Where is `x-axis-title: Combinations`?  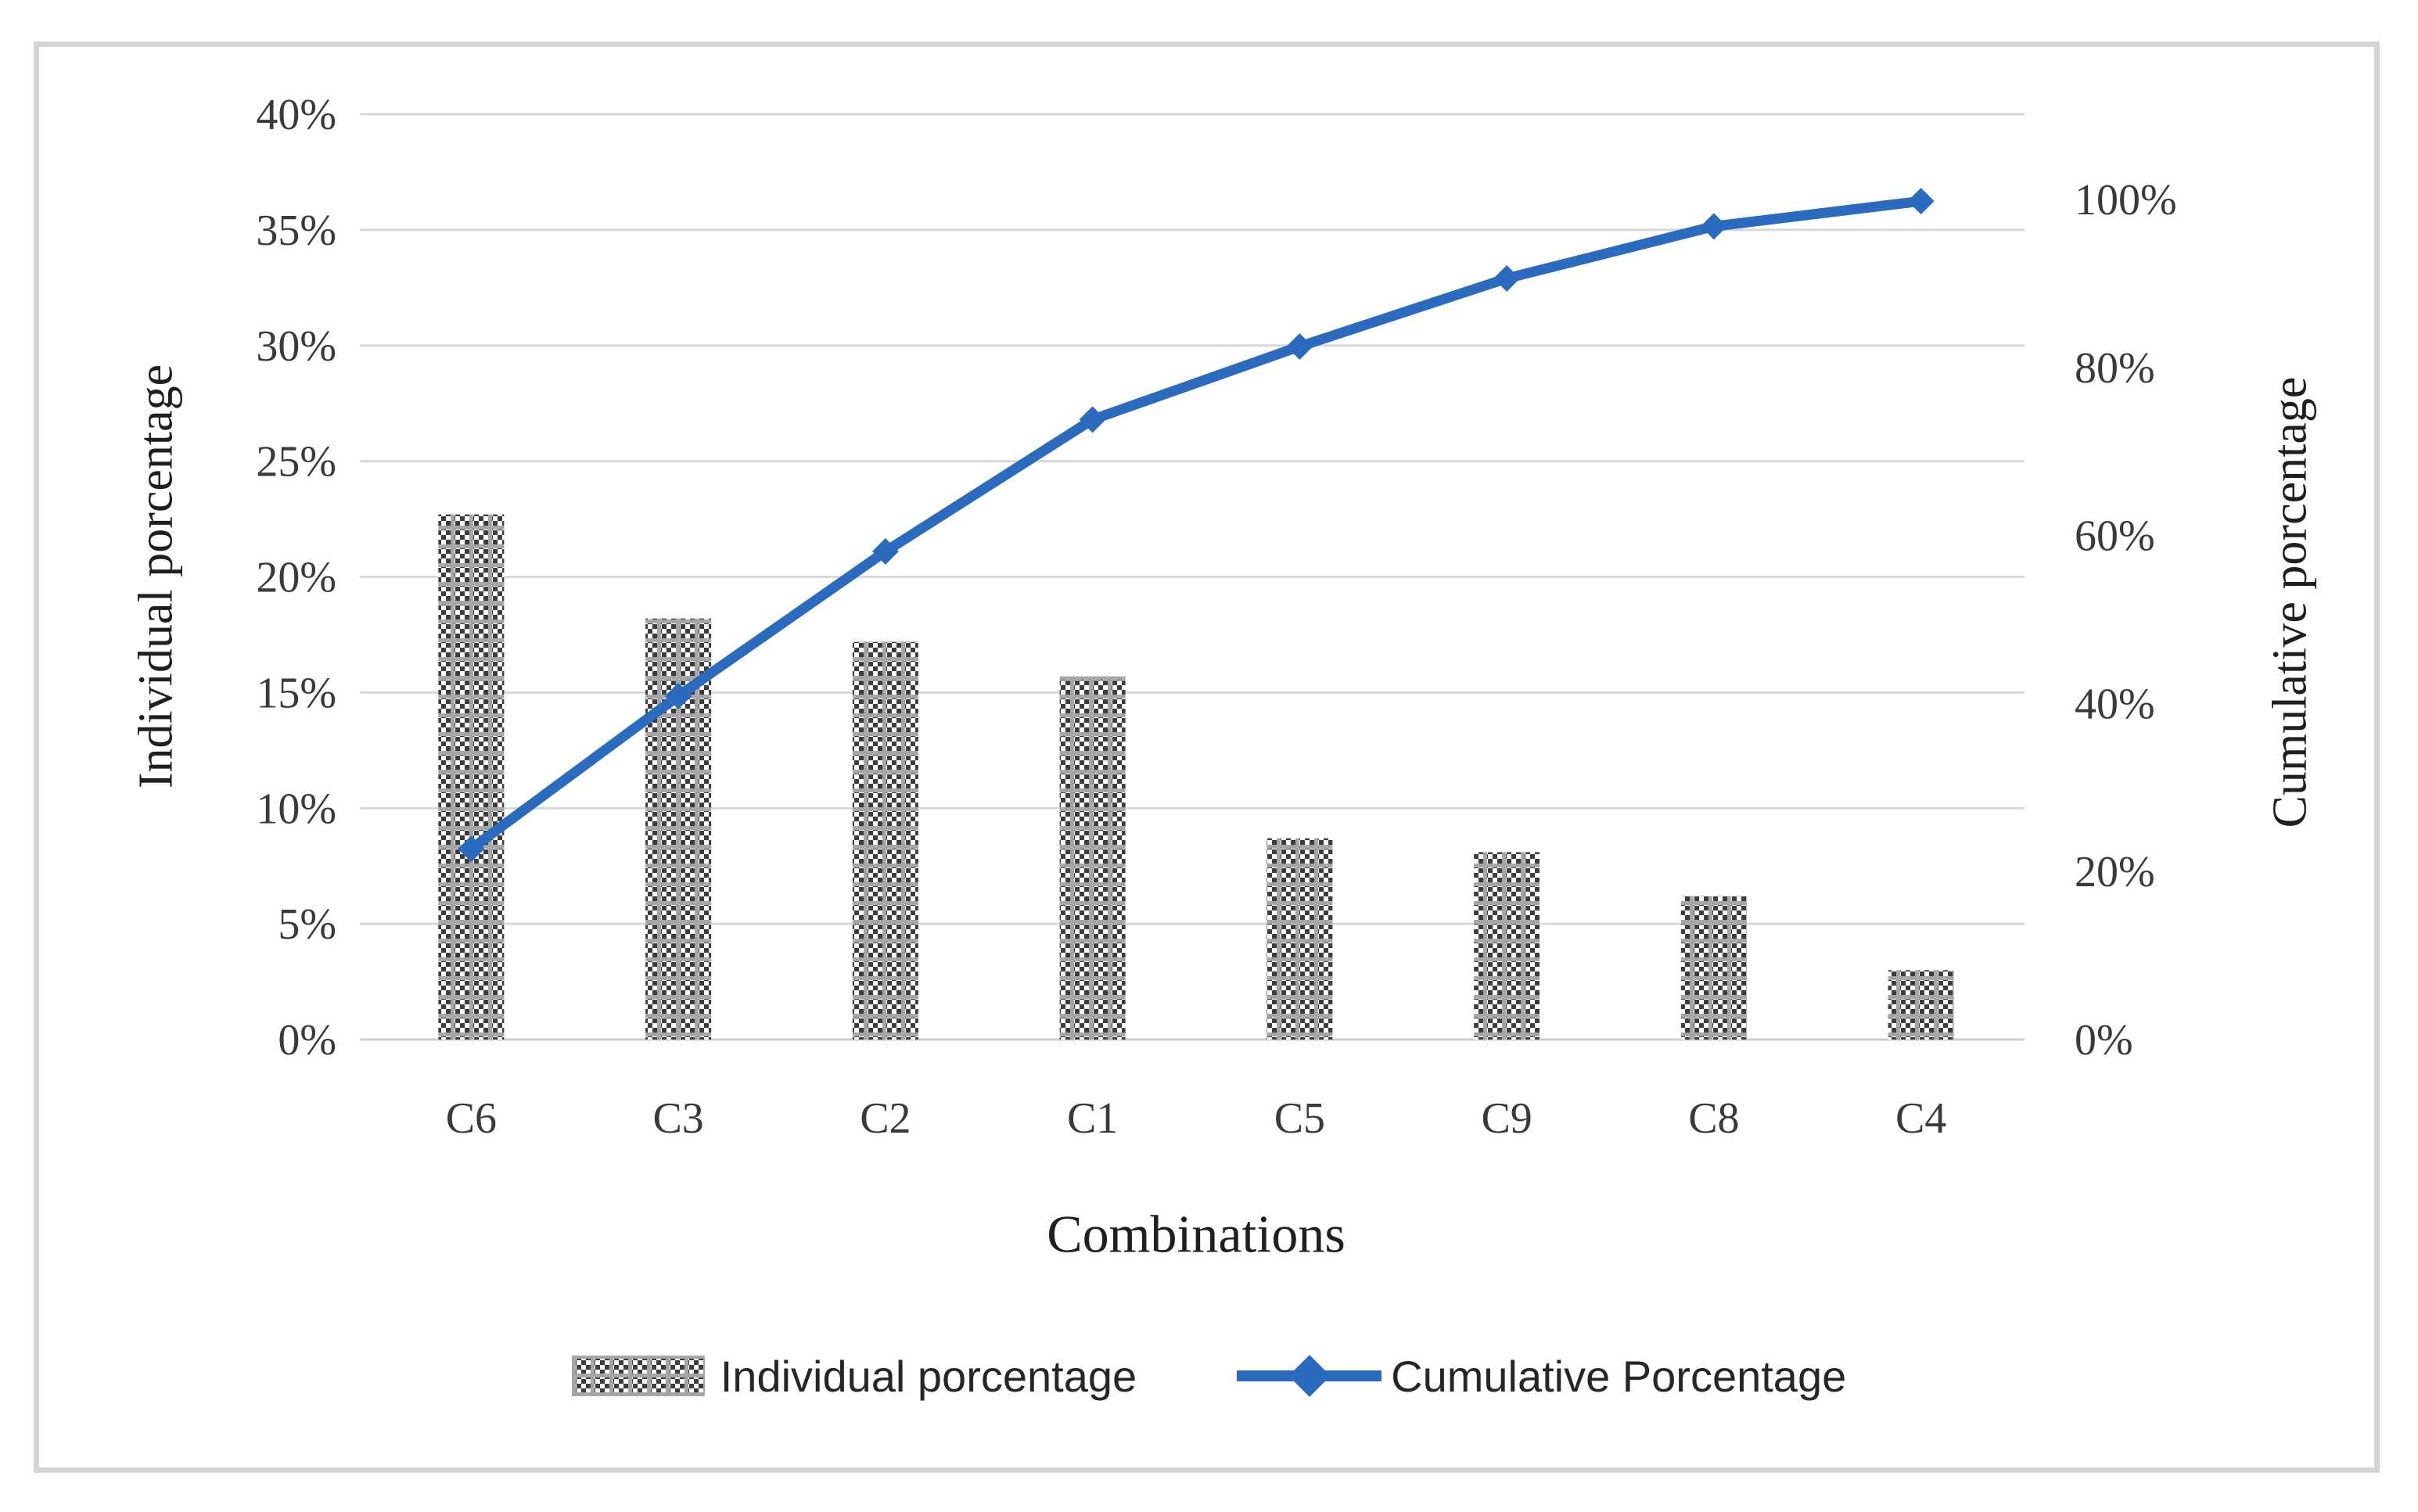
x-axis-title: Combinations is located at coordinates (1196, 1234).